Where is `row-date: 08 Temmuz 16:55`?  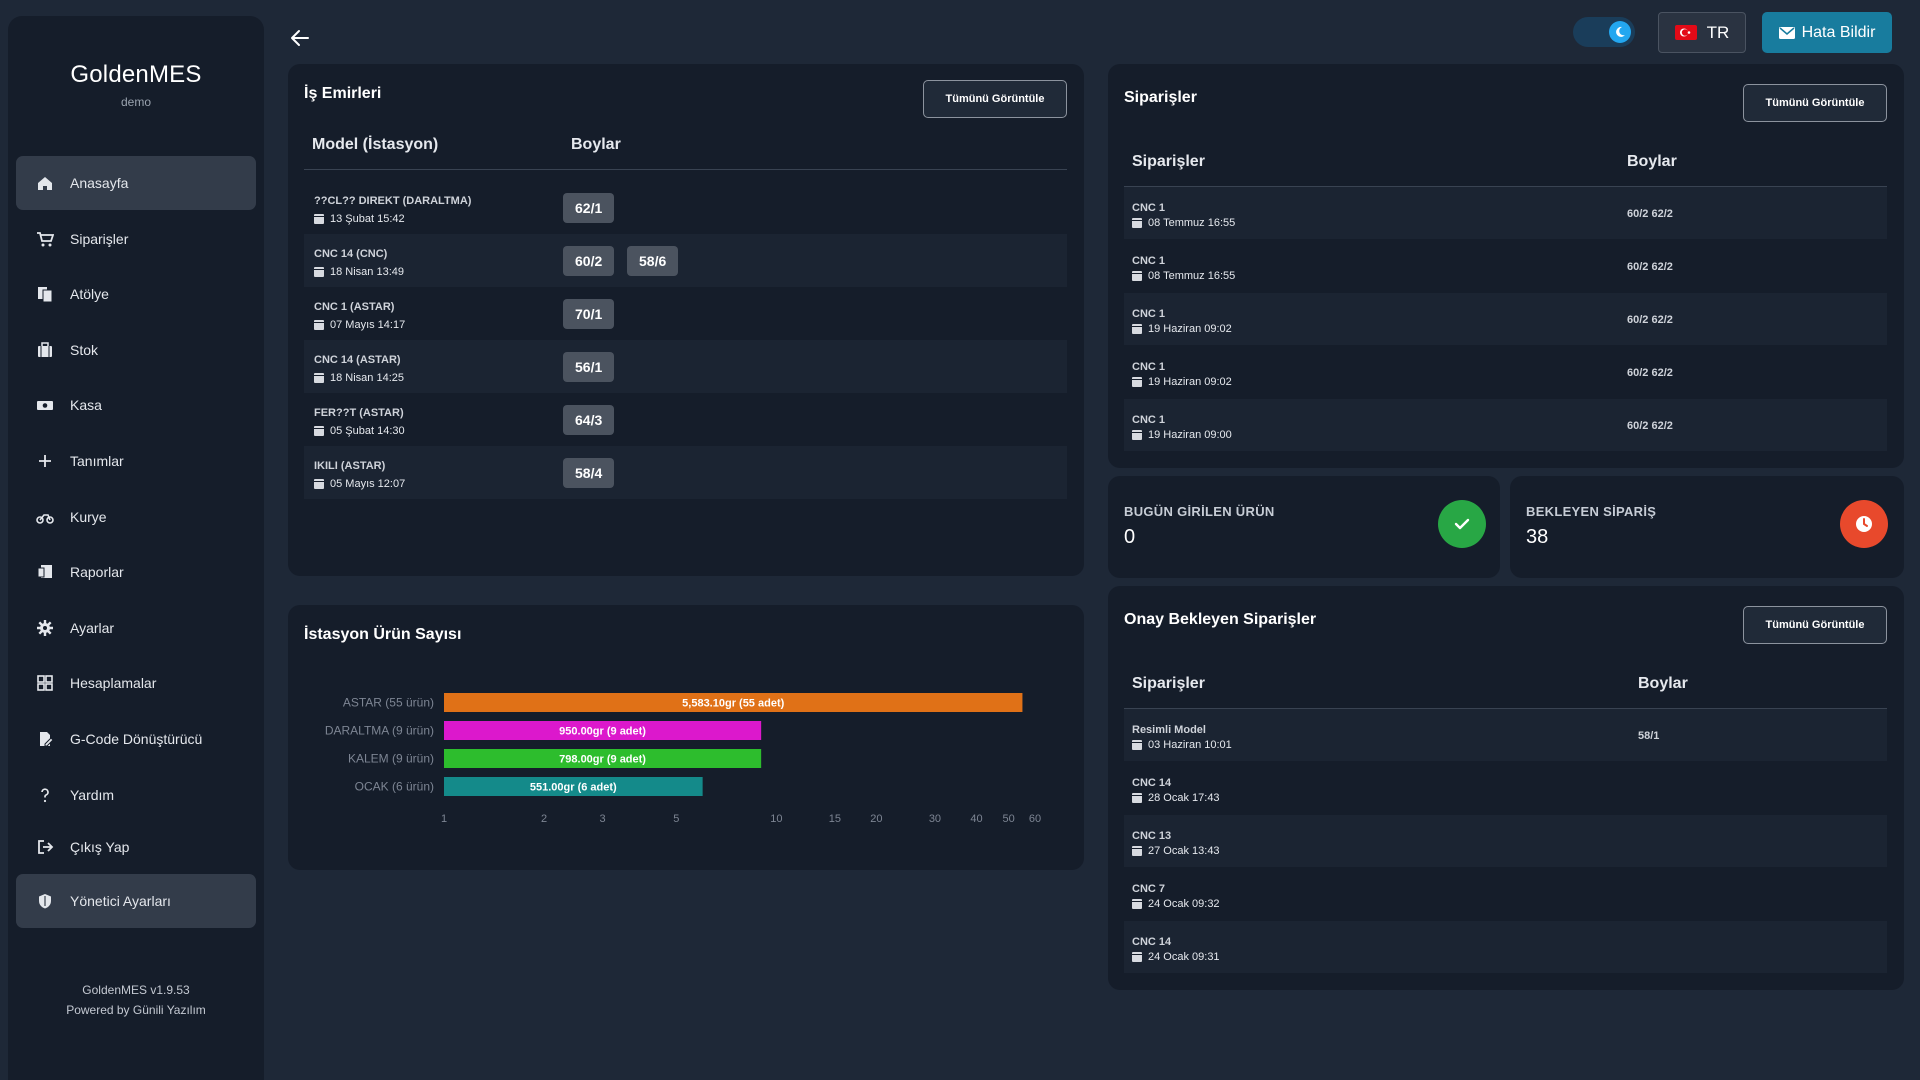 row-date: 08 Temmuz 16:55 is located at coordinates (1183, 223).